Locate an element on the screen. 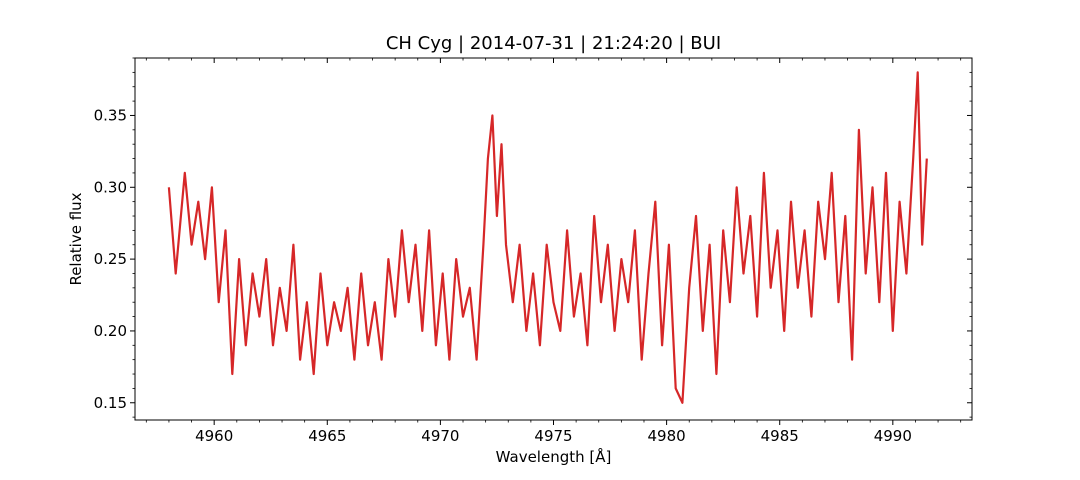  x-tick-label: 4985 is located at coordinates (780, 436).